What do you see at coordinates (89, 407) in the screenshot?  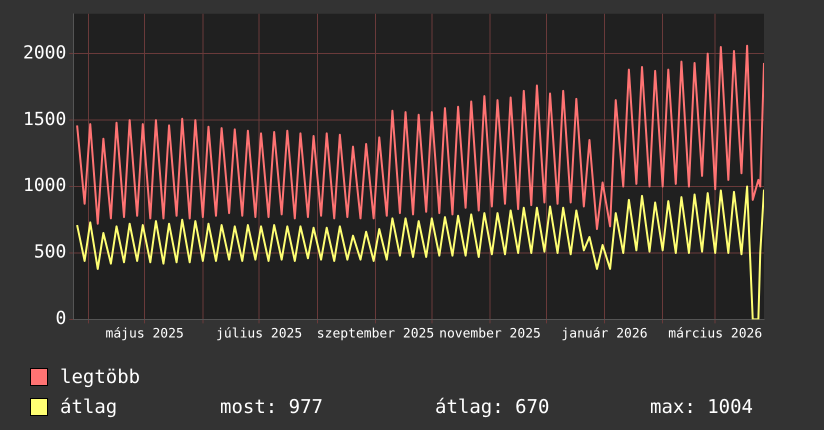 I see `legend-label: átlag` at bounding box center [89, 407].